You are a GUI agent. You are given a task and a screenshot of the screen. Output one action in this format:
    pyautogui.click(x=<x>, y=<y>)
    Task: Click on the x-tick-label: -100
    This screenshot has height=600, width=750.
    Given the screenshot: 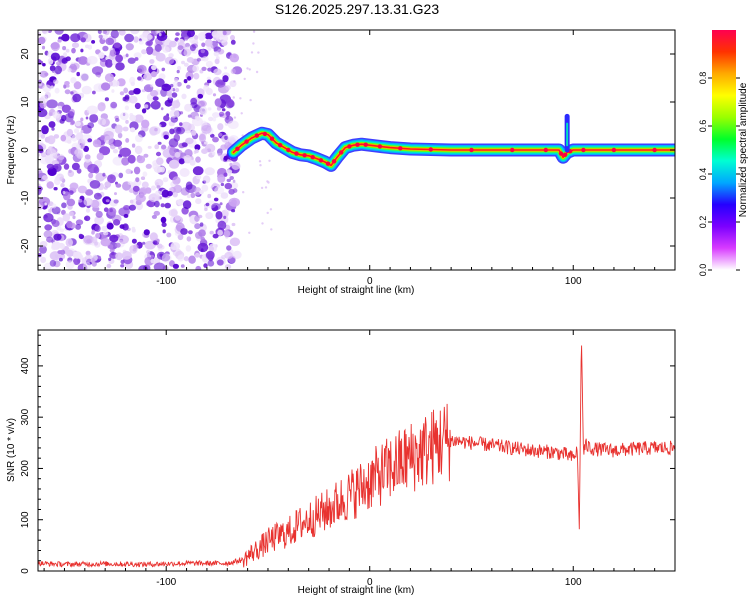 What is the action you would take?
    pyautogui.click(x=166, y=281)
    